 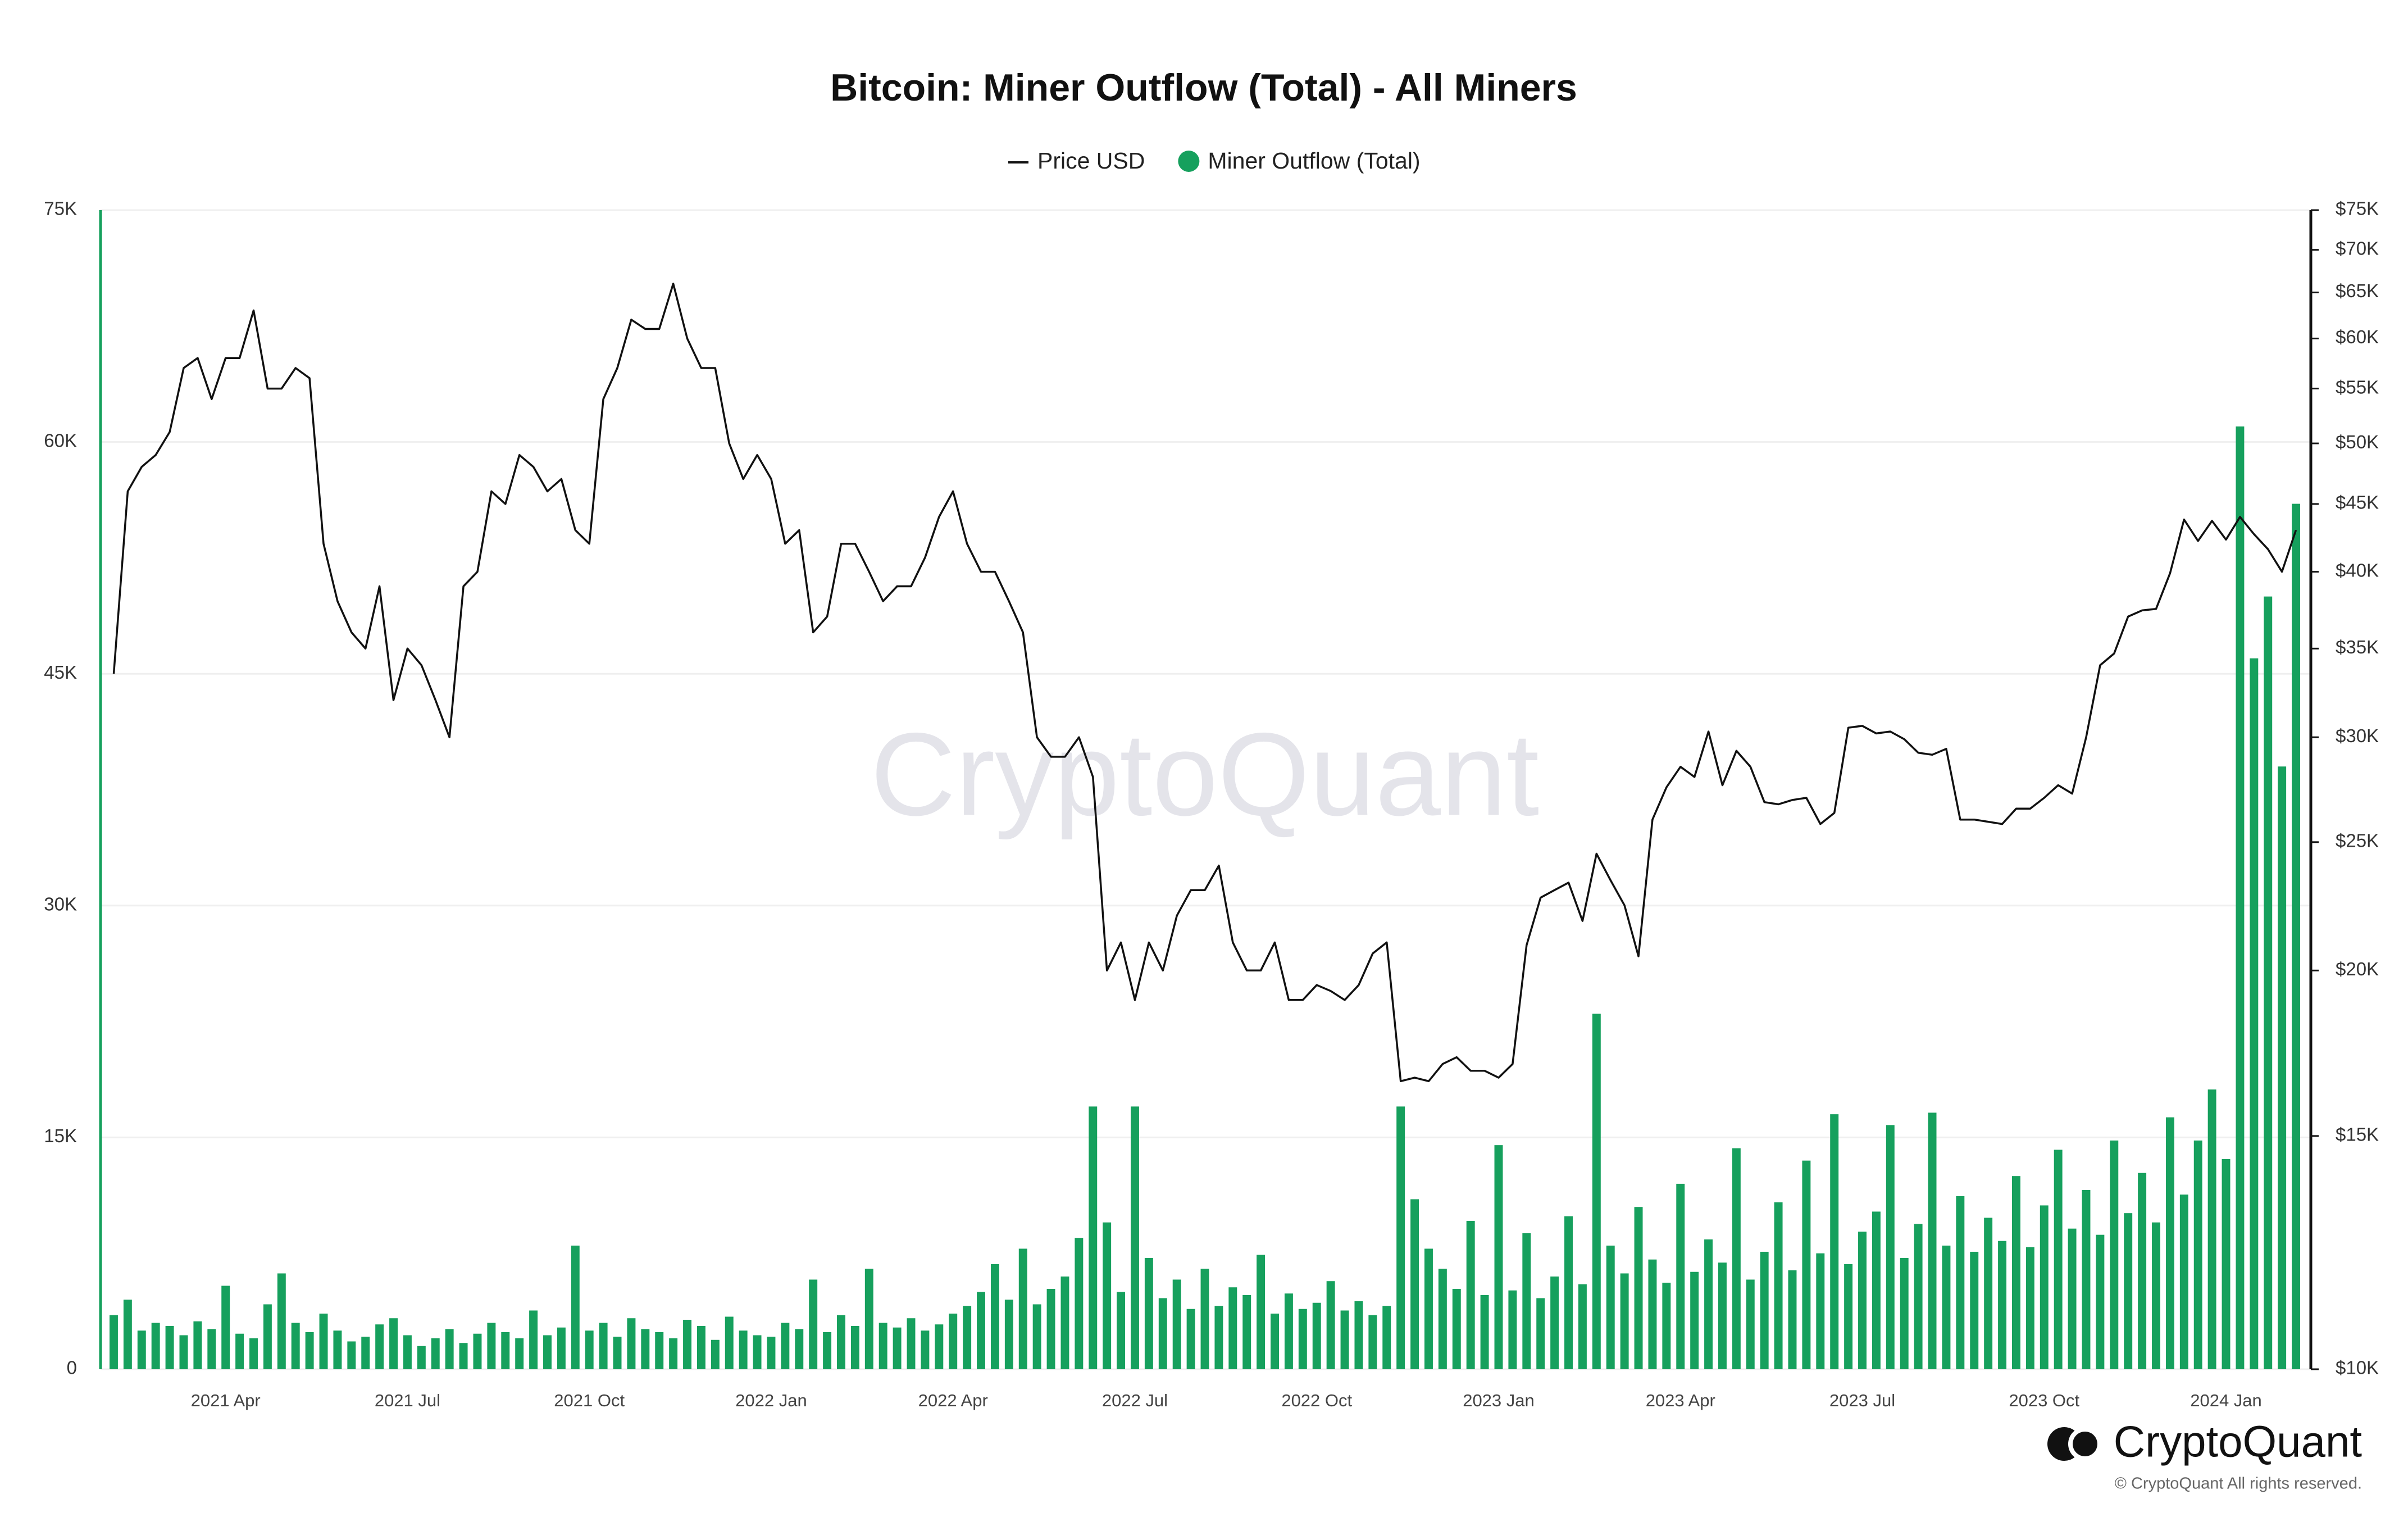 I want to click on y2-tick-label: $10K, so click(x=2357, y=1367).